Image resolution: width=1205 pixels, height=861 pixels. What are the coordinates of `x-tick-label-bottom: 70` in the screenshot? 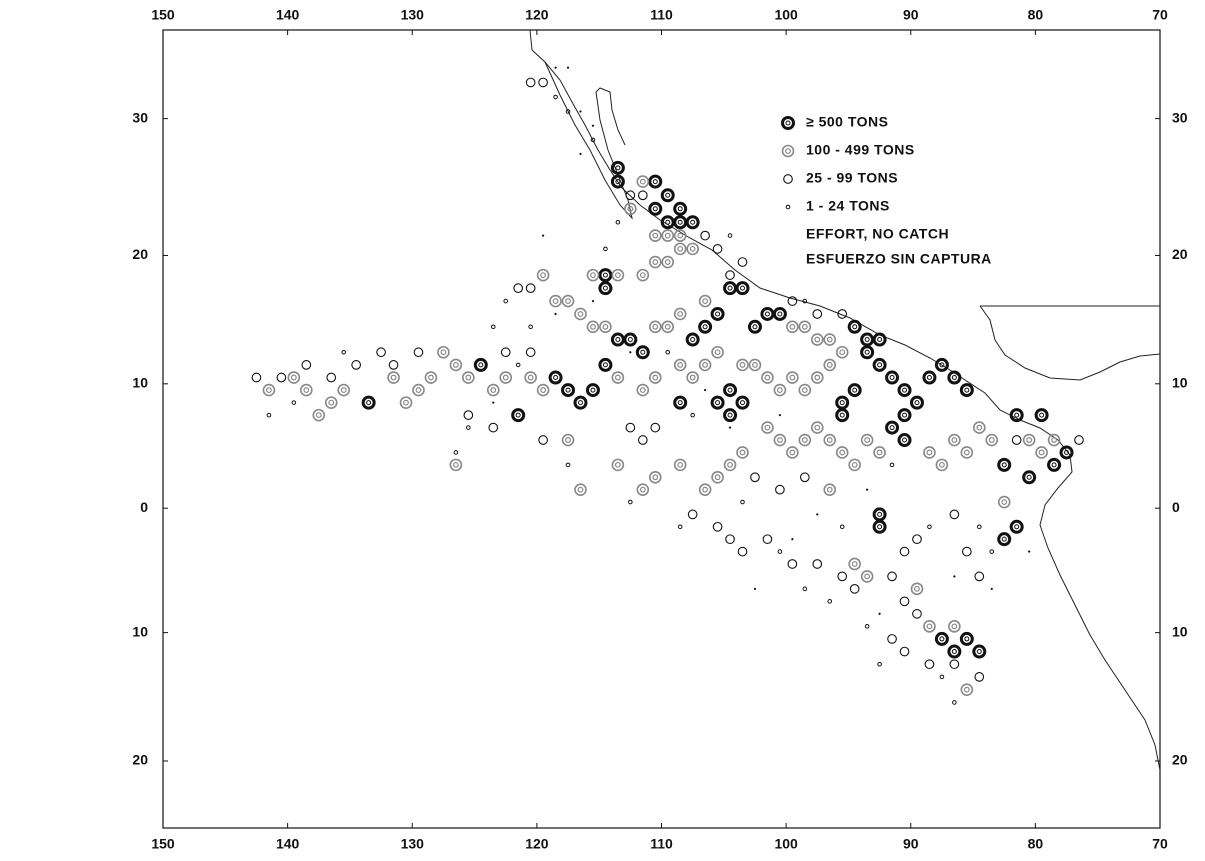 It's located at (1160, 844).